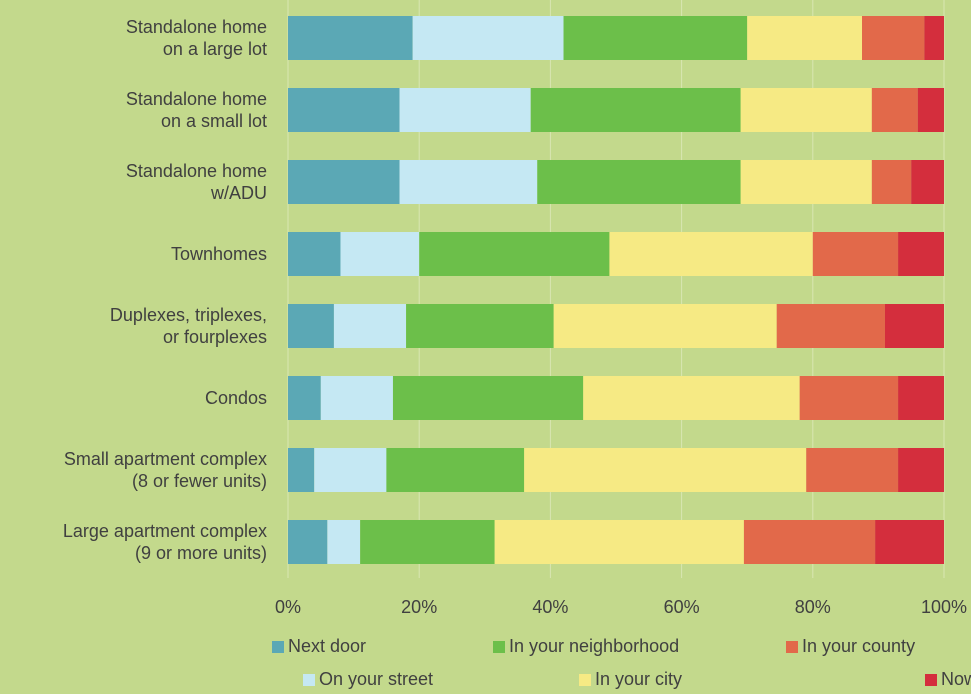 The width and height of the screenshot is (971, 694). Describe the element at coordinates (376, 679) in the screenshot. I see `legend-label: On your street` at that location.